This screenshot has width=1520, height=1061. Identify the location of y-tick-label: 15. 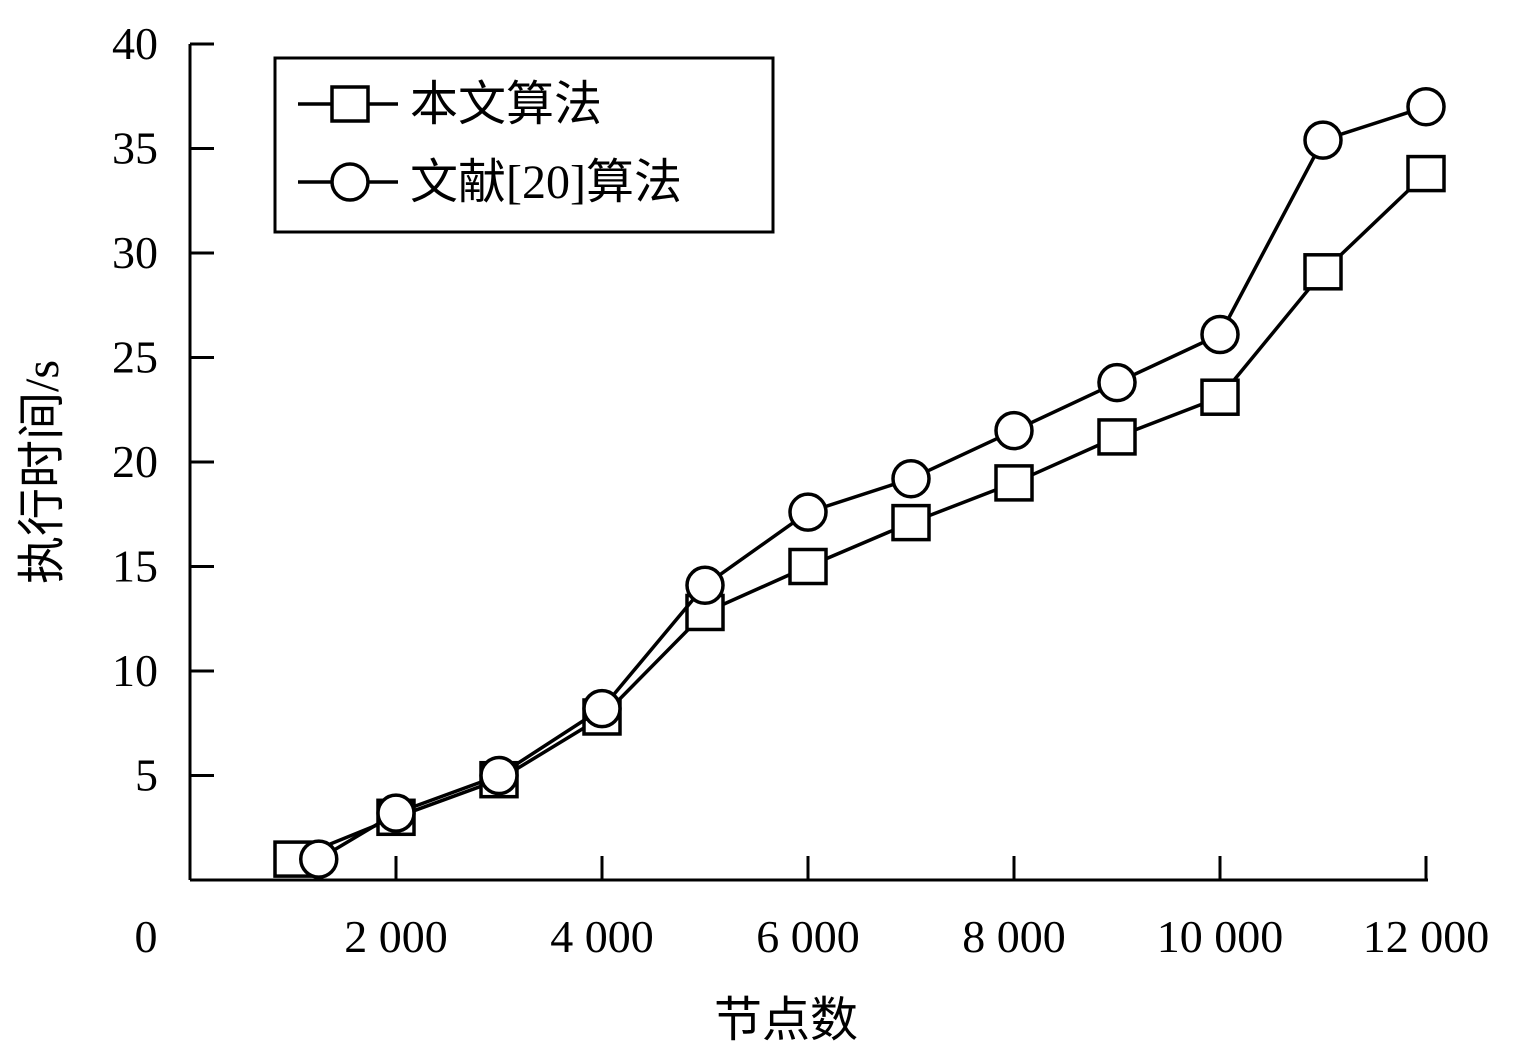
(135, 566).